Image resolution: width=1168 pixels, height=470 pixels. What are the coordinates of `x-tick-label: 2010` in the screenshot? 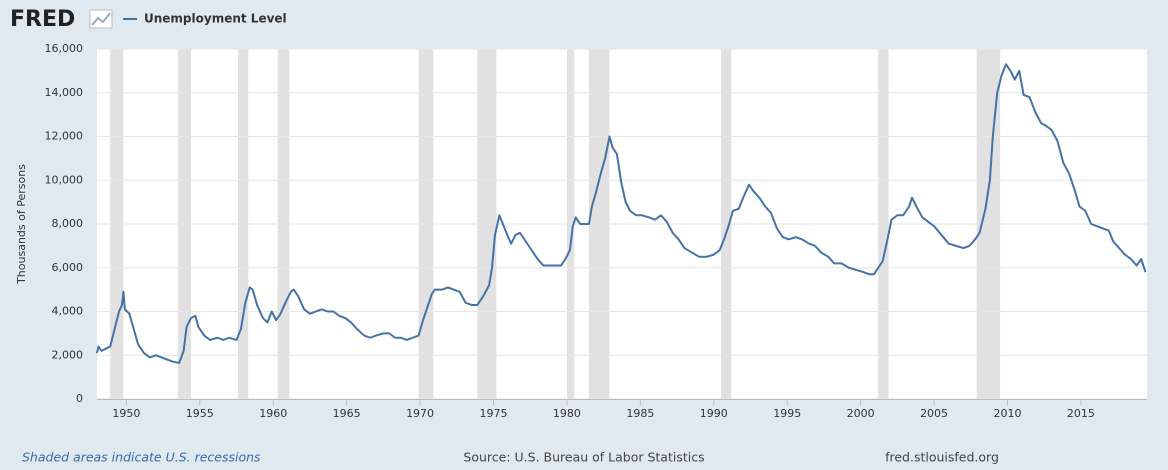 It's located at (1007, 413).